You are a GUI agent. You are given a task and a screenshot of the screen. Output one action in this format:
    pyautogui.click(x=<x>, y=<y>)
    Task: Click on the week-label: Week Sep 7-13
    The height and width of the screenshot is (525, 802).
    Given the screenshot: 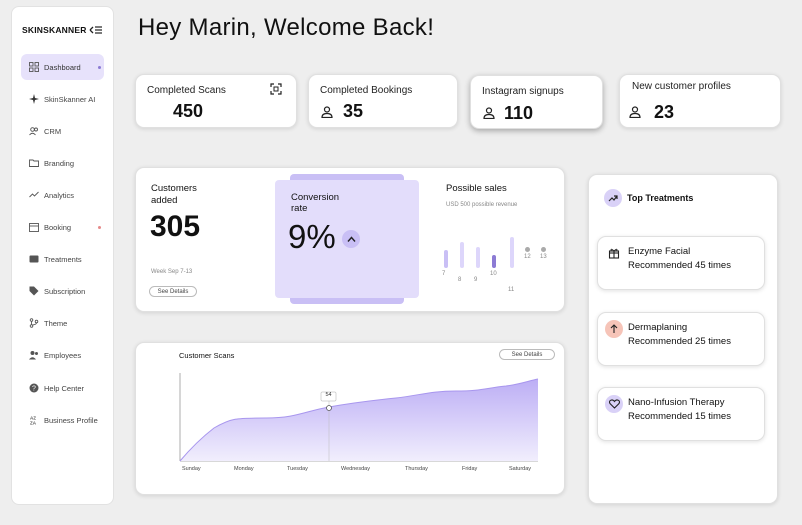 What is the action you would take?
    pyautogui.click(x=172, y=272)
    